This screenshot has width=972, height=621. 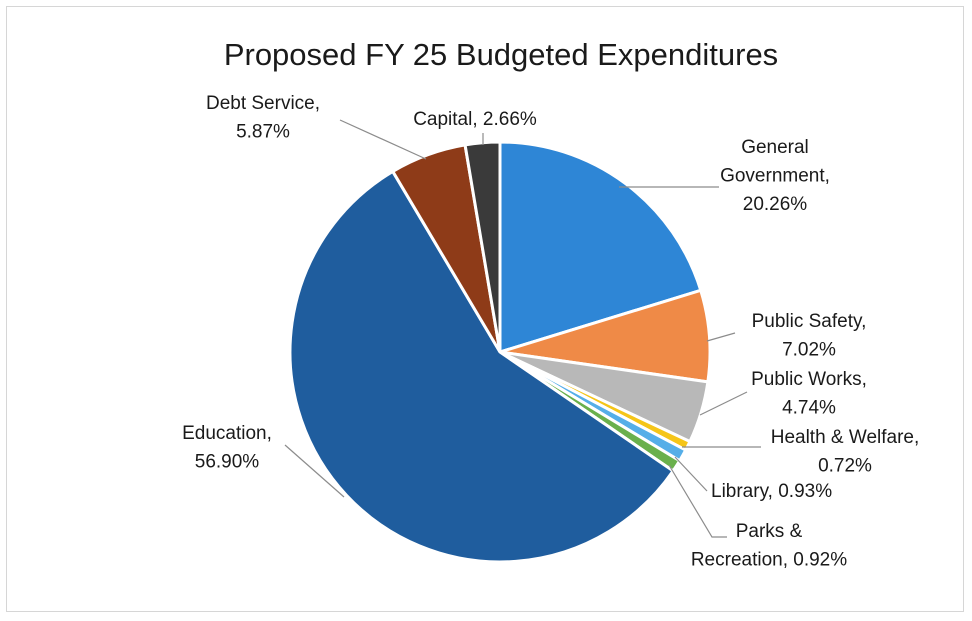 What do you see at coordinates (771, 491) in the screenshot?
I see `data-label-library: Library, 0.93%` at bounding box center [771, 491].